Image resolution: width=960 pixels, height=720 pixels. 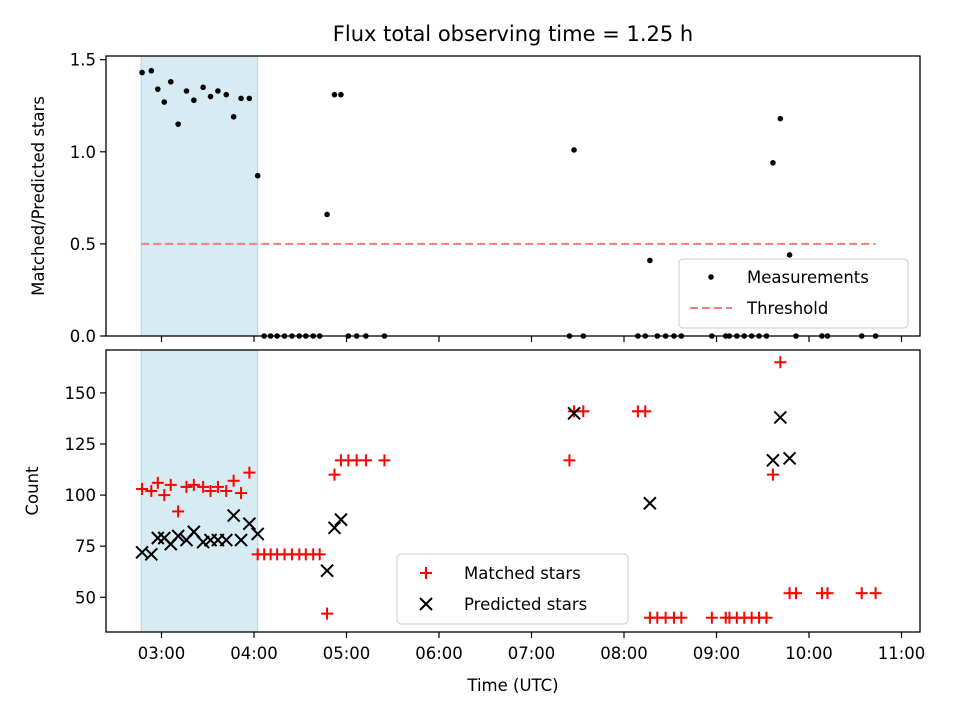 I want to click on counts-y-ticks: 50 75 100 125 150, so click(x=85, y=495).